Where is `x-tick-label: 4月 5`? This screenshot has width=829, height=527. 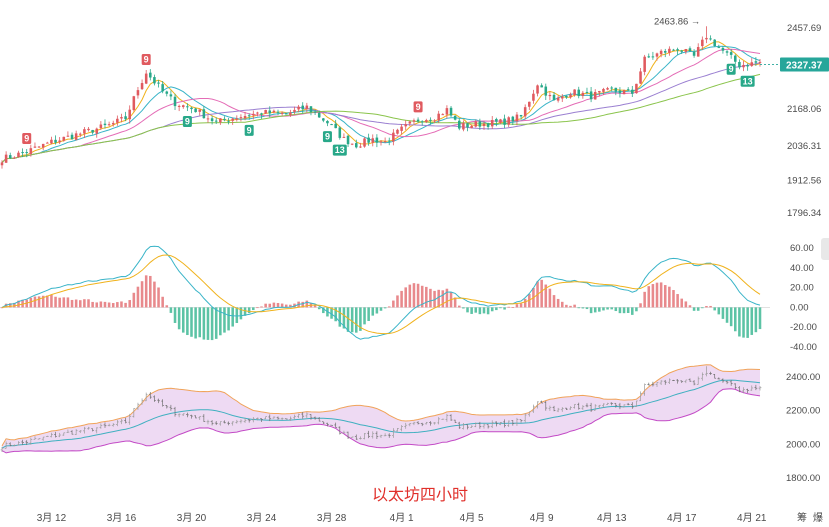 x-tick-label: 4月 5 is located at coordinates (472, 518).